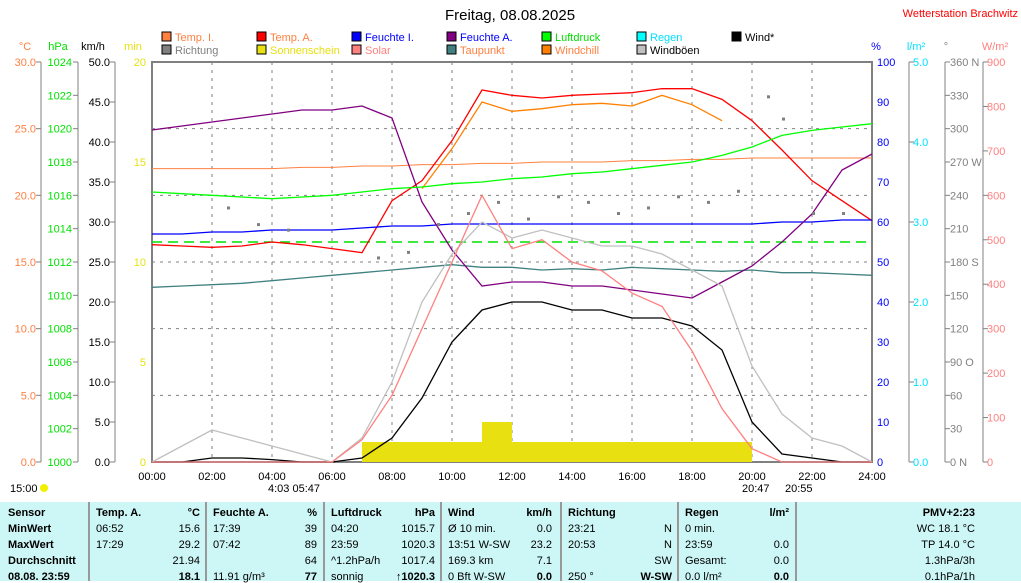 This screenshot has width=1021, height=583. What do you see at coordinates (883, 223) in the screenshot?
I see `axis-tick-label-pct: 60` at bounding box center [883, 223].